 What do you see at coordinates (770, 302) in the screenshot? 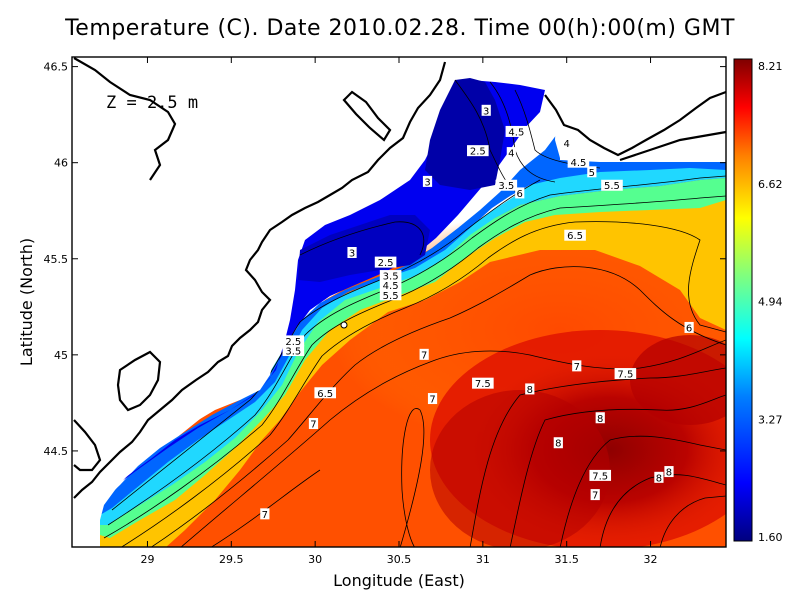
I see `colorbar-label: 4.94` at bounding box center [770, 302].